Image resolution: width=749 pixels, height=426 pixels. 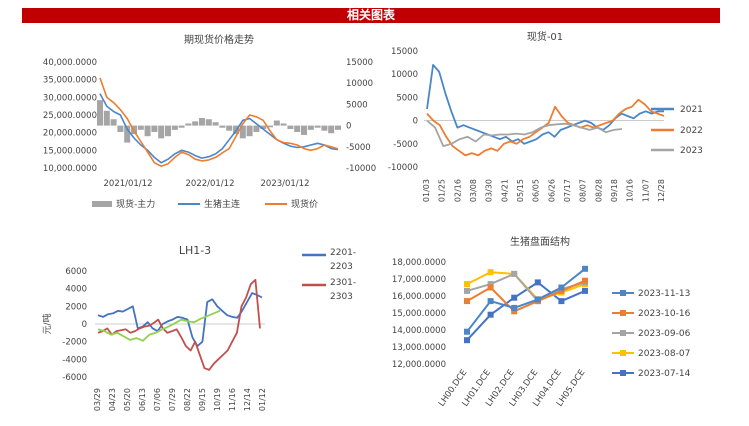 I want to click on chart2-legend-2023: 2023, so click(x=691, y=151).